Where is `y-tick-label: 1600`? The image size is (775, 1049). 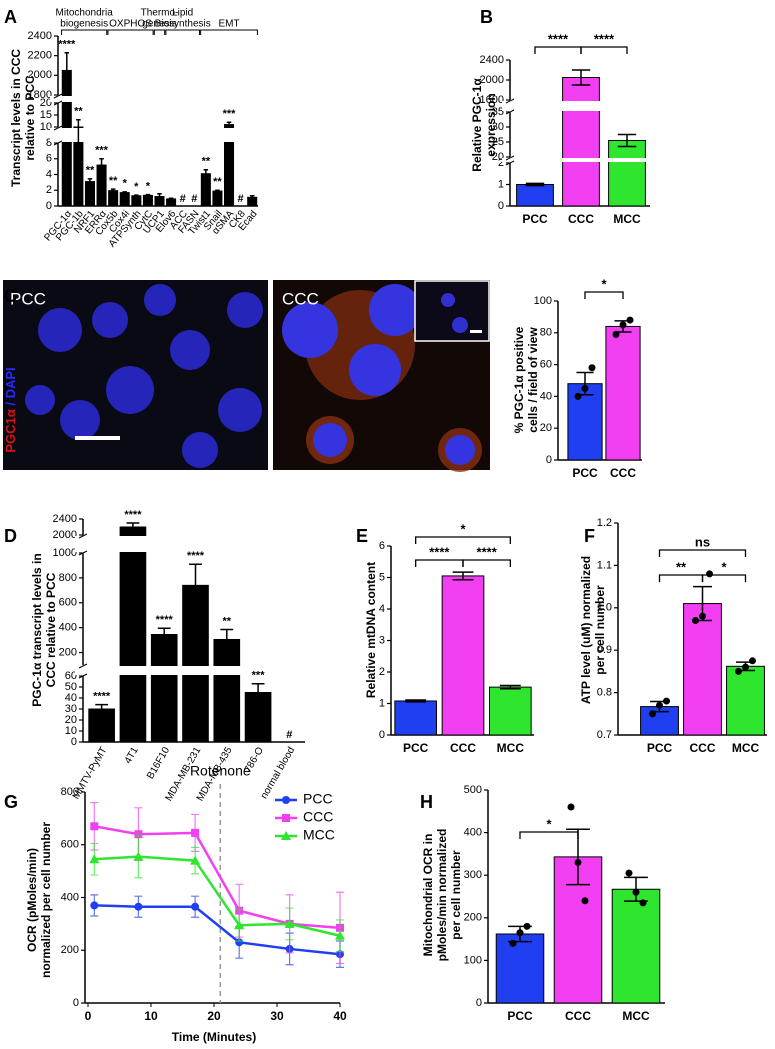
y-tick-label: 1600 is located at coordinates (492, 100).